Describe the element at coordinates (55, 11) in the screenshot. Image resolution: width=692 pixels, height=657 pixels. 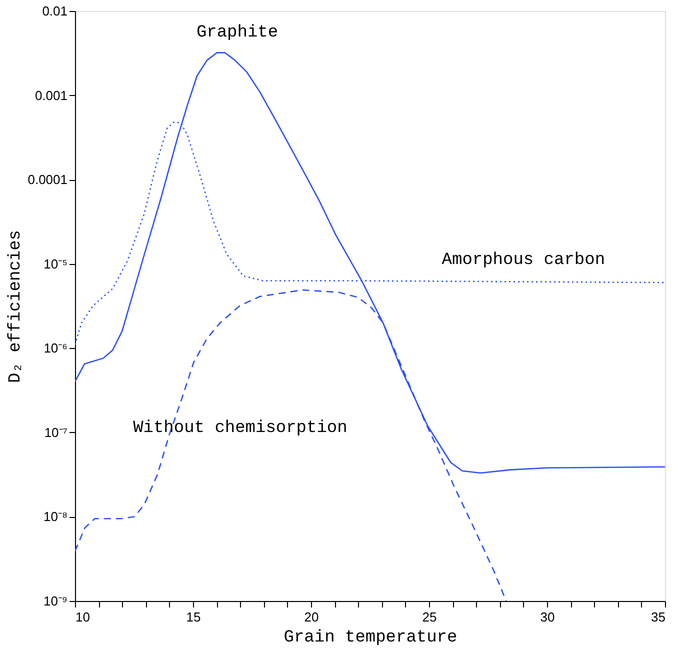
I see `y-tick-label: 0.01` at that location.